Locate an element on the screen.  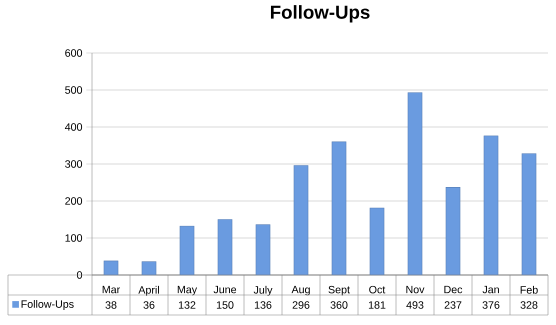
x-tick-label: Jan is located at coordinates (490, 290).